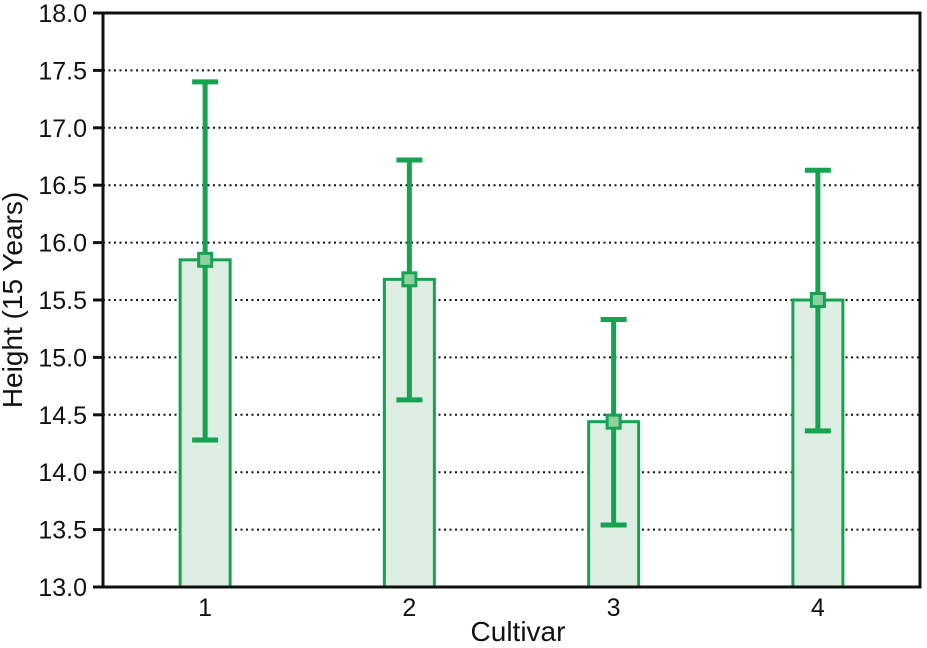  Describe the element at coordinates (62, 416) in the screenshot. I see `y-tick-label: 14.5` at that location.